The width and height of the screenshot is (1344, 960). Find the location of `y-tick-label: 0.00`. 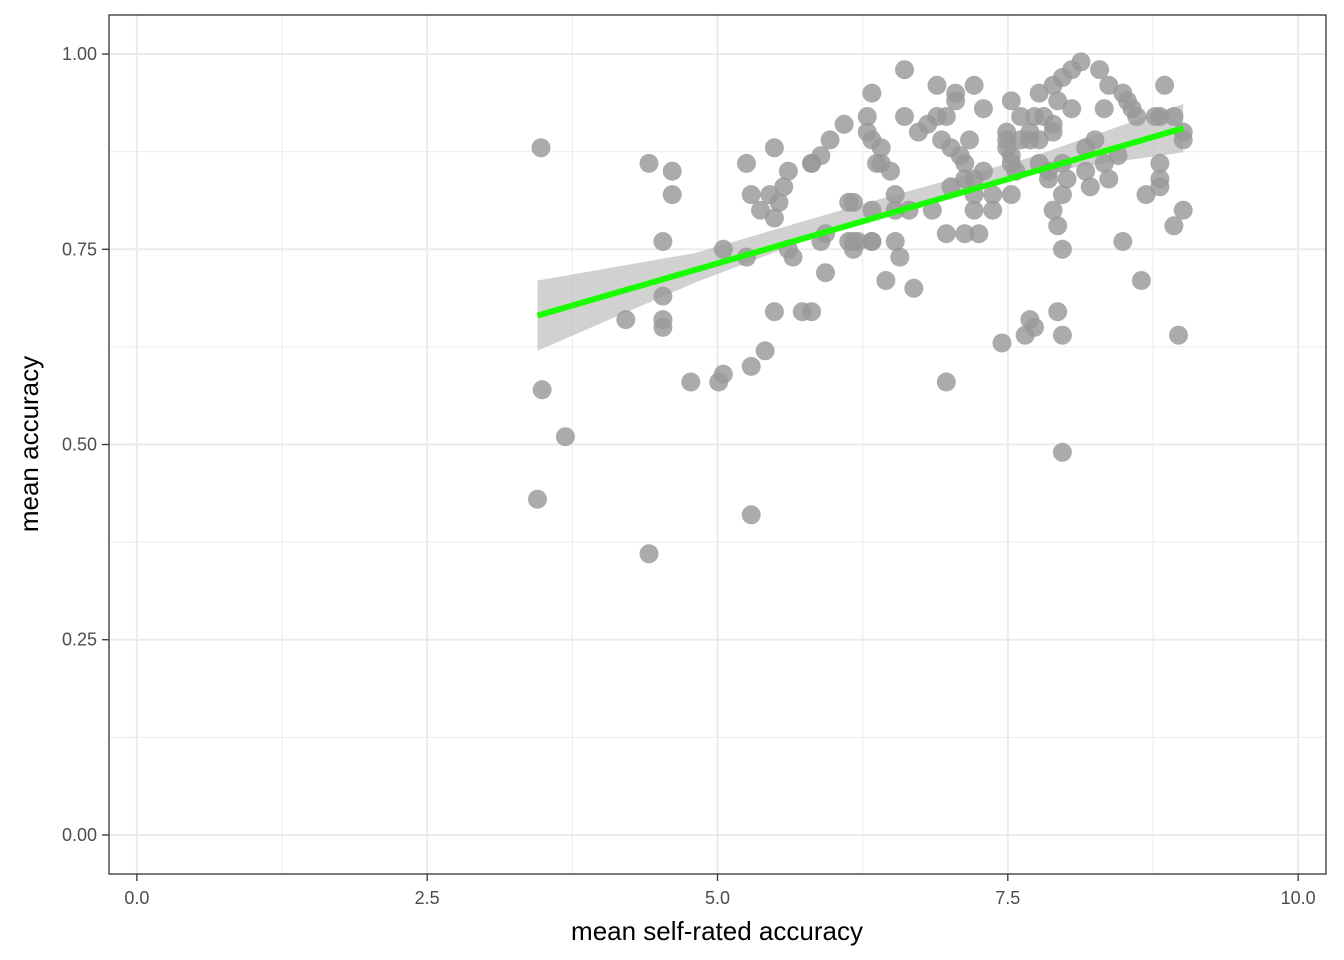

y-tick-label: 0.00 is located at coordinates (79, 835).